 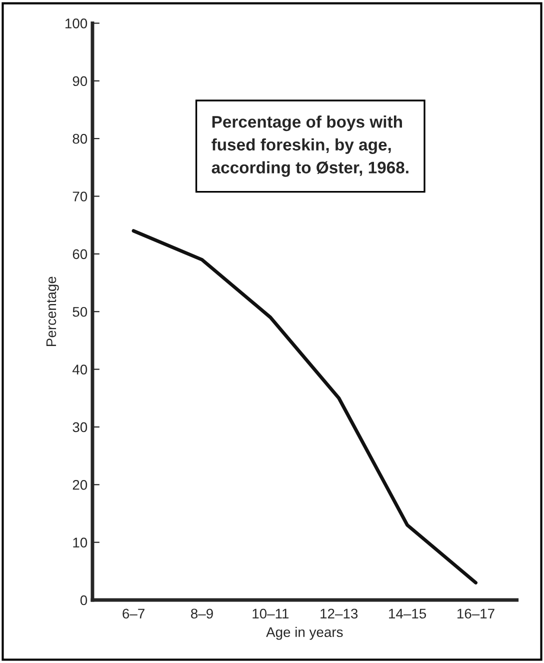 I want to click on y-tick-label: 100, so click(x=77, y=23).